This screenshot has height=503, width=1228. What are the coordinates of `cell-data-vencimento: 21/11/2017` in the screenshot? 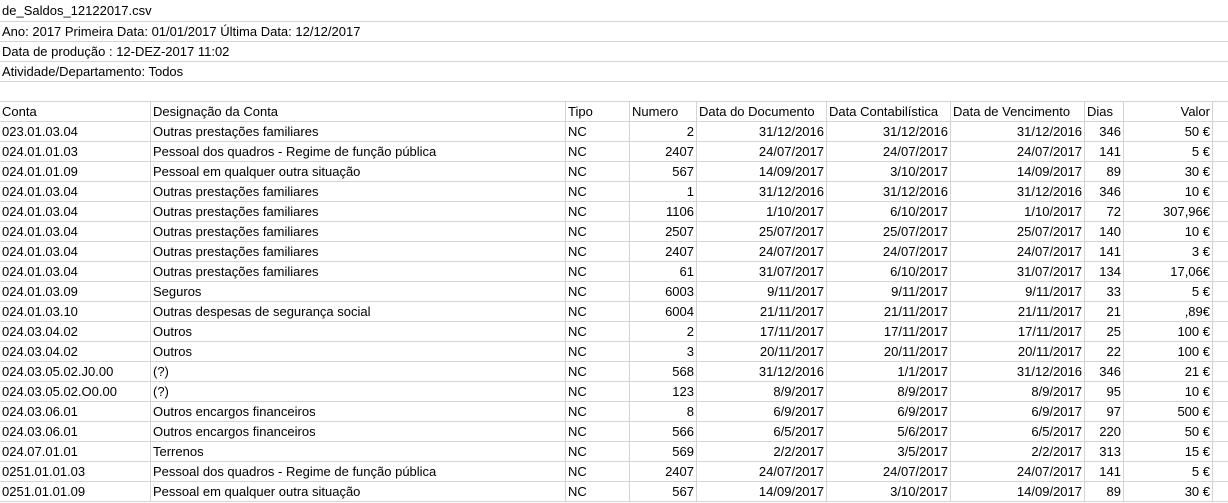 It's located at (1018, 312).